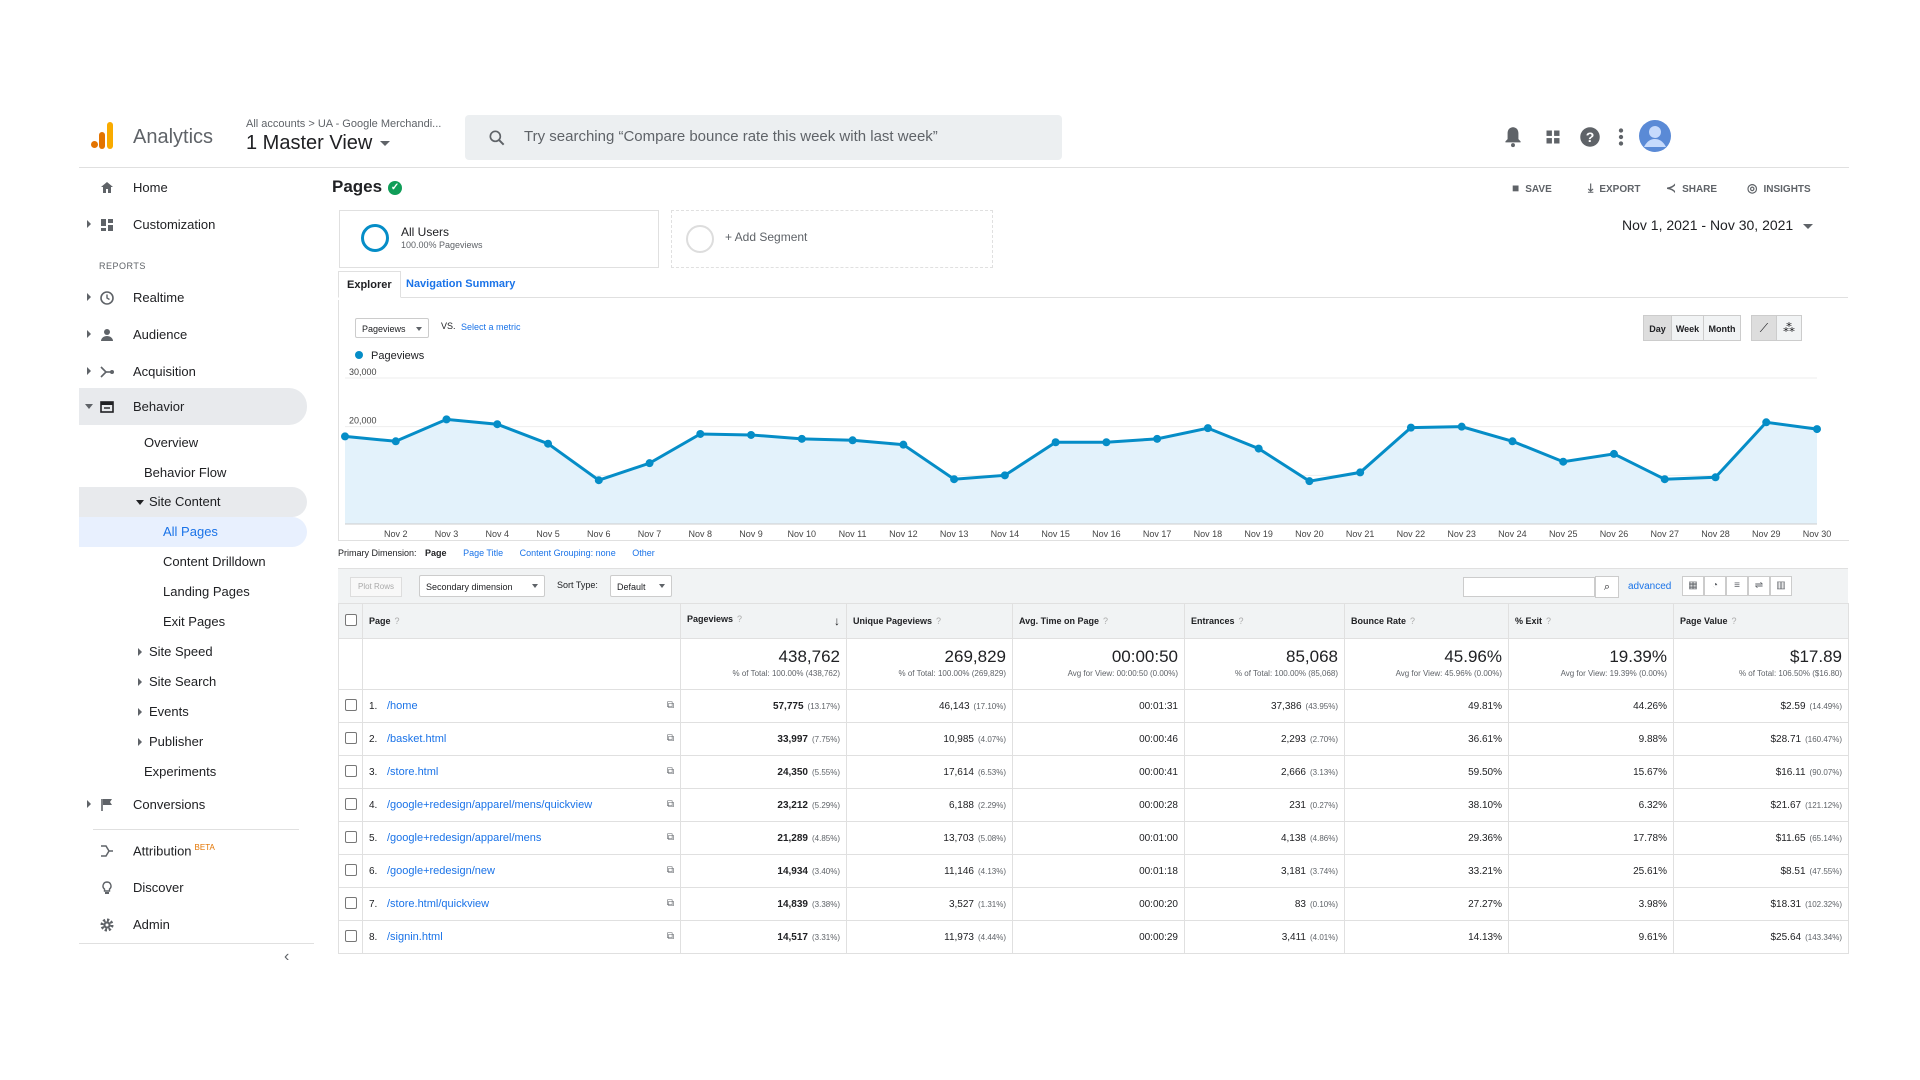  Describe the element at coordinates (369, 284) in the screenshot. I see `tab-explorer: Explorer` at that location.